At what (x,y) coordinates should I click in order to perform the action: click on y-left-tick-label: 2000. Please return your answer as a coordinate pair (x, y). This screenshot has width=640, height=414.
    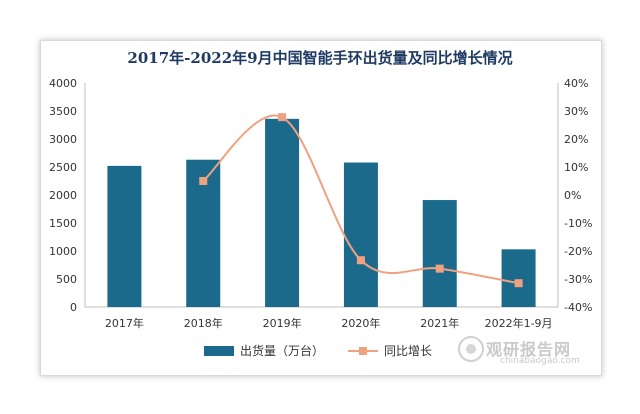
    Looking at the image, I should click on (63, 195).